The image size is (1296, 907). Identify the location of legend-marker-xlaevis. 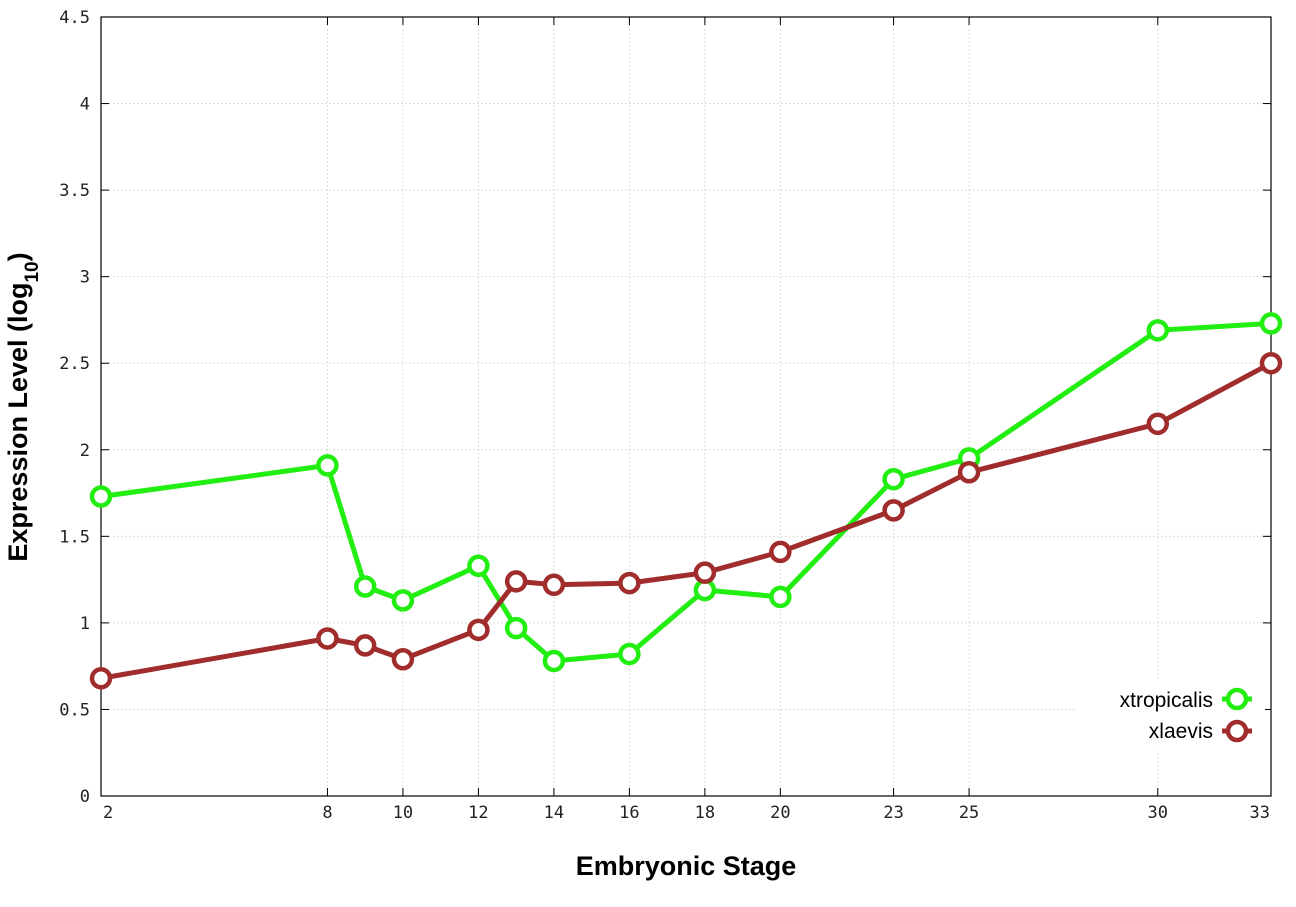
(1237, 731).